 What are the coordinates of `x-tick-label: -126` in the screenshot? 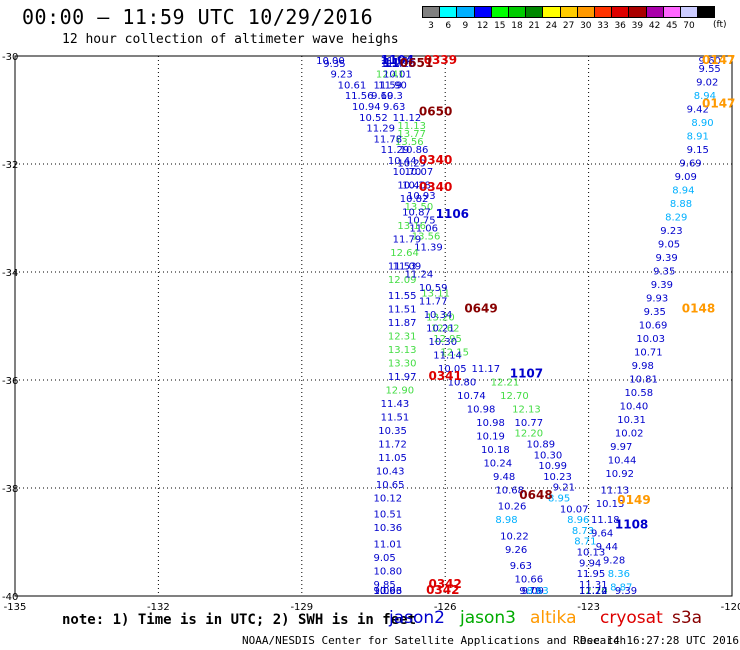 It's located at (445, 607).